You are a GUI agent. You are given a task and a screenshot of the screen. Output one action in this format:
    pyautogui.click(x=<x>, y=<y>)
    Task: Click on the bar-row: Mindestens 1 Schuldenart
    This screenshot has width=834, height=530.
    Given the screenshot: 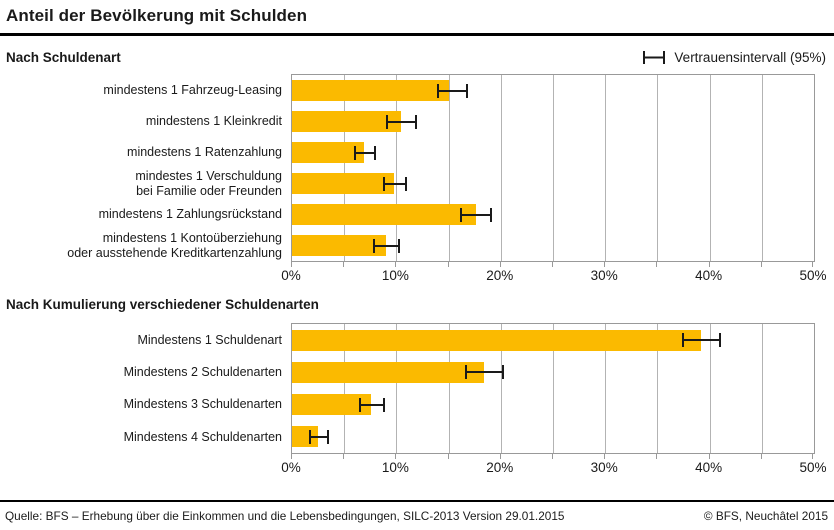 What is the action you would take?
    pyautogui.click(x=475, y=340)
    